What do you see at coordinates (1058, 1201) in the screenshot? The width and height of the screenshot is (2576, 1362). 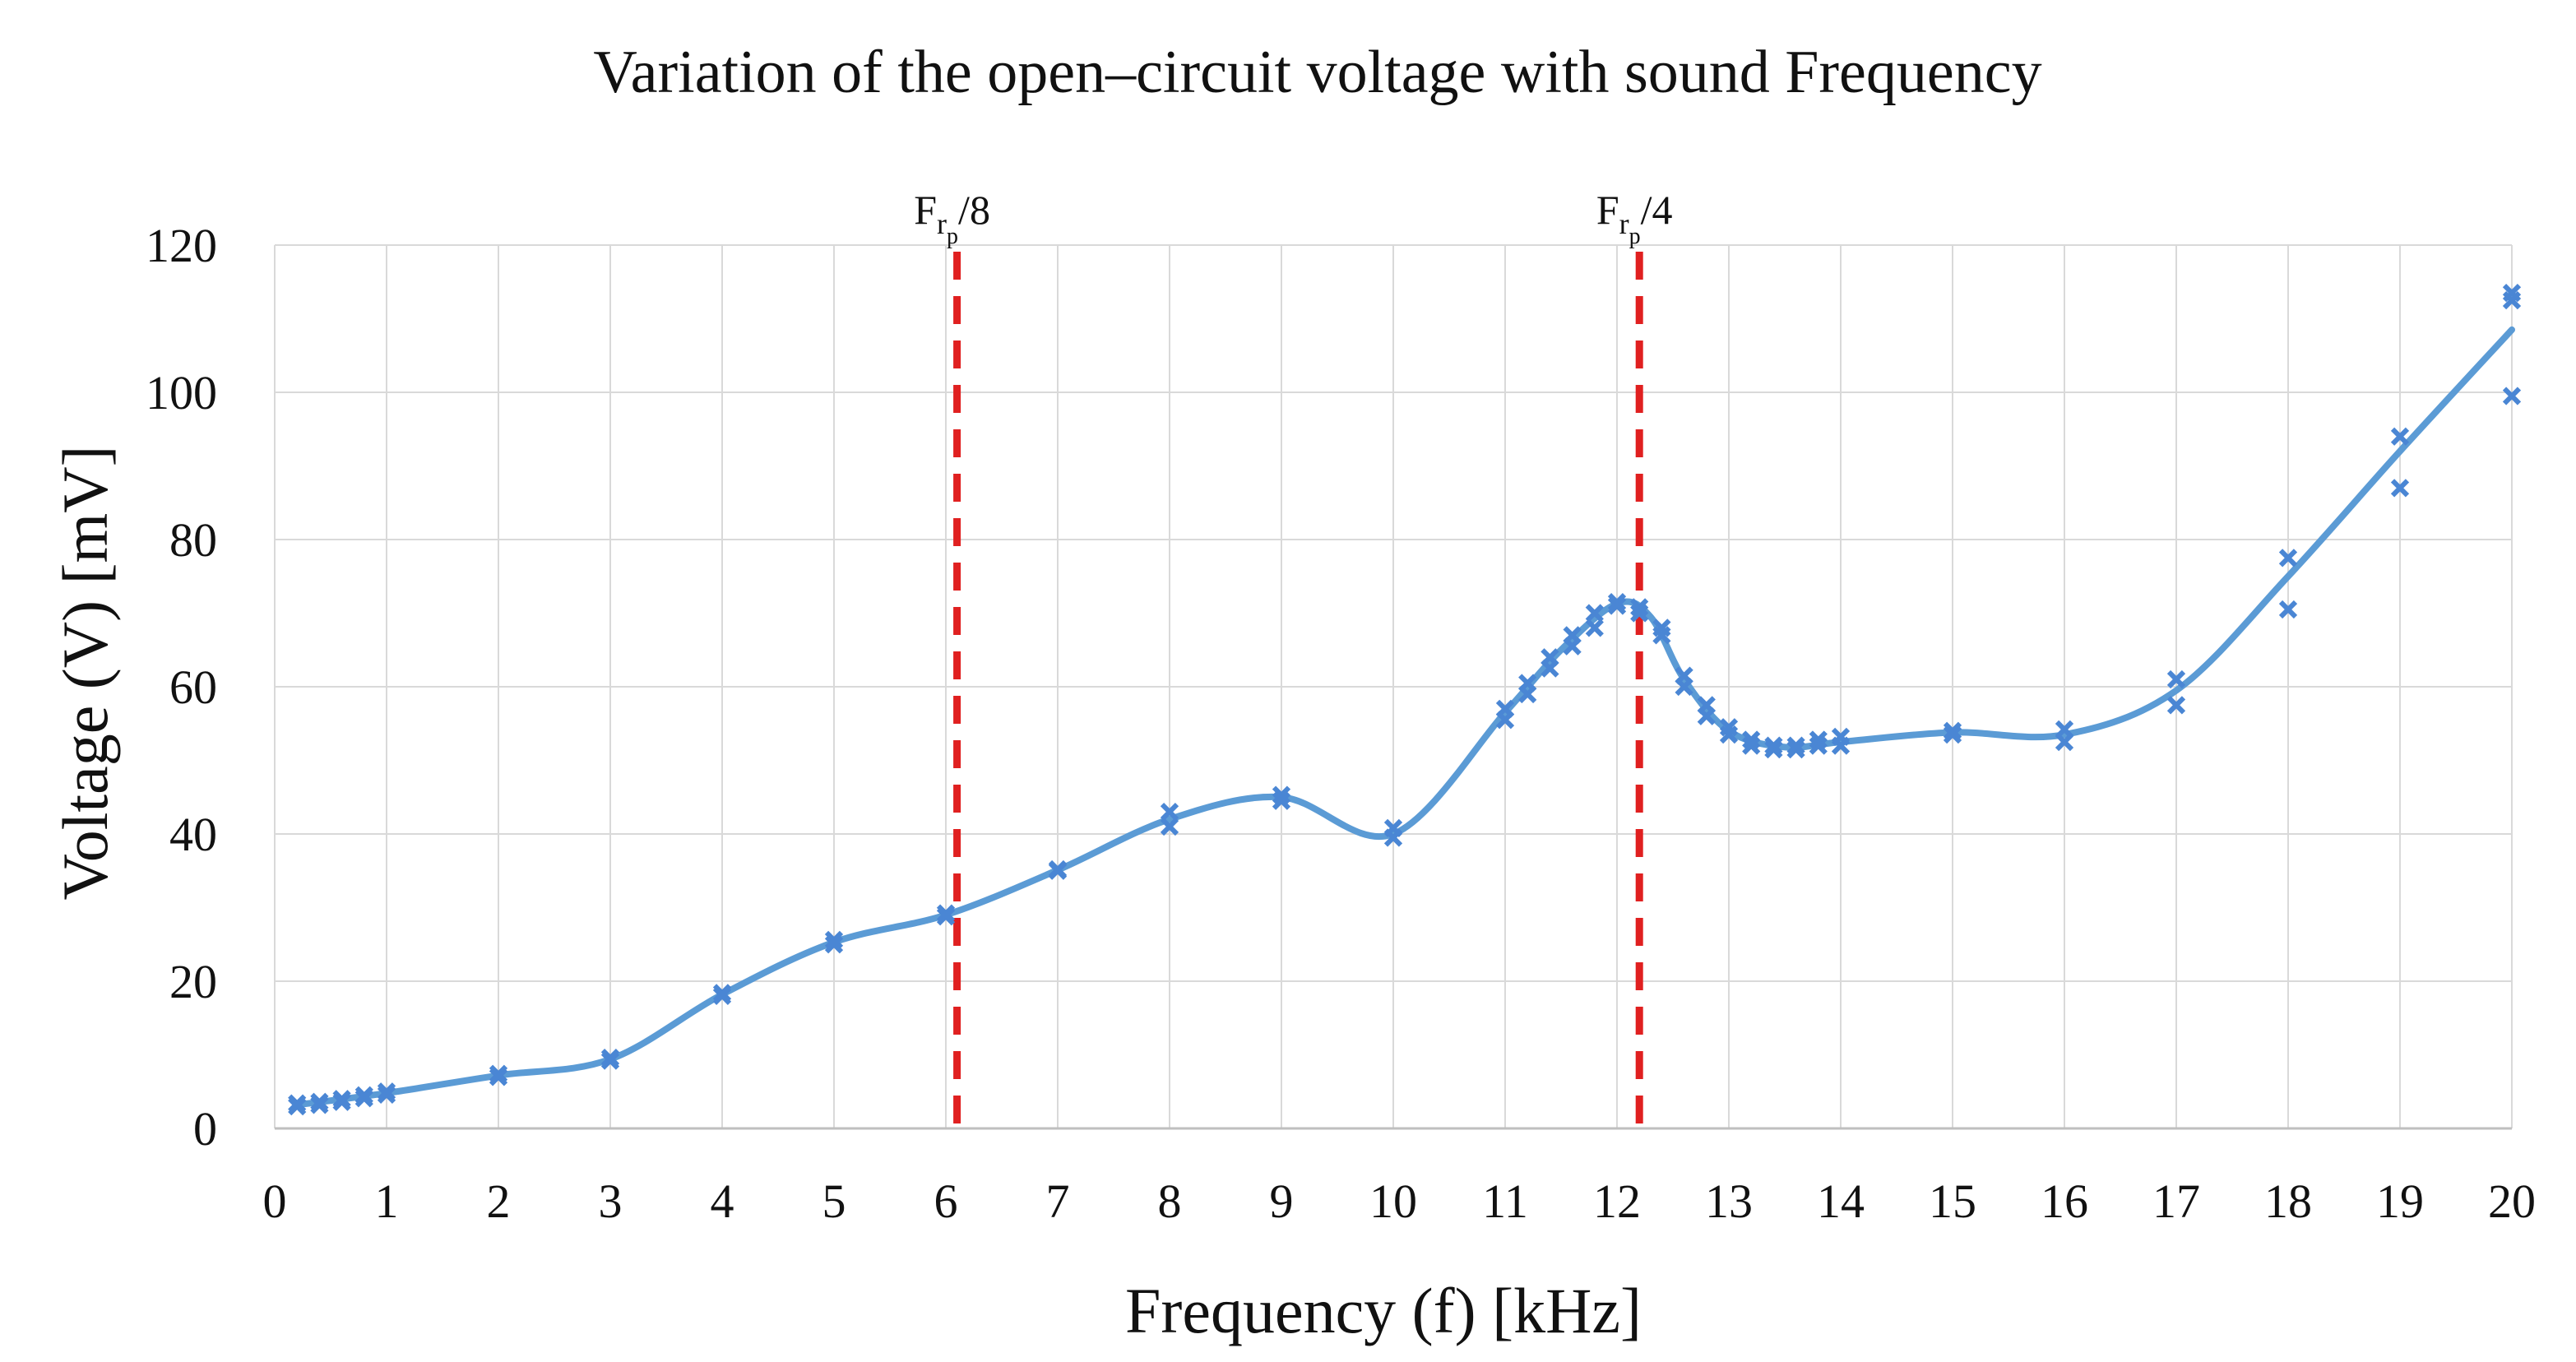 I see `x-tick-label: 7` at bounding box center [1058, 1201].